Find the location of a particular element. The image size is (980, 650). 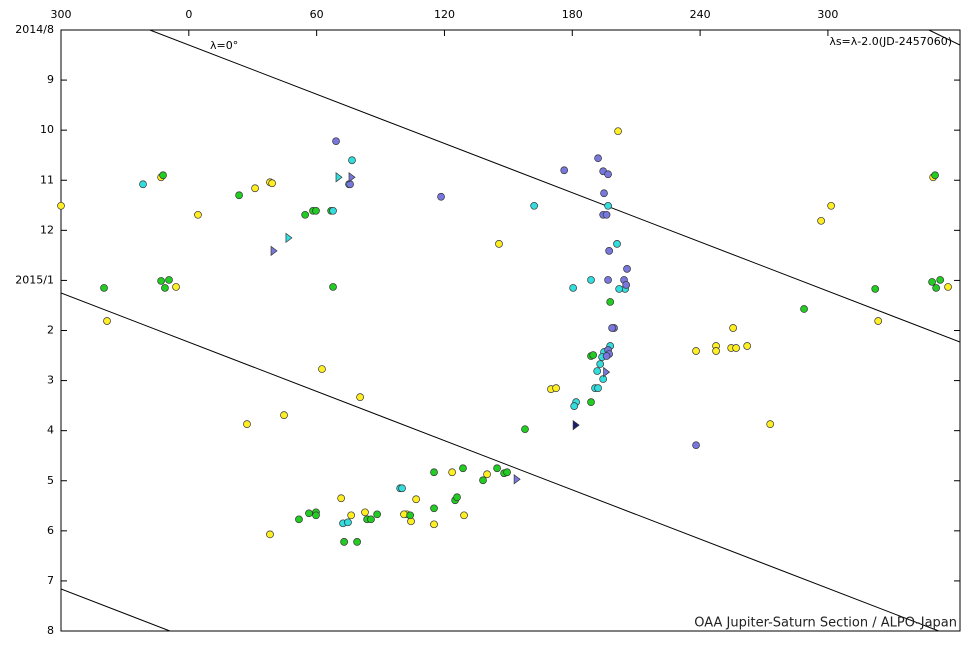

drift-line is located at coordinates (944, 38).